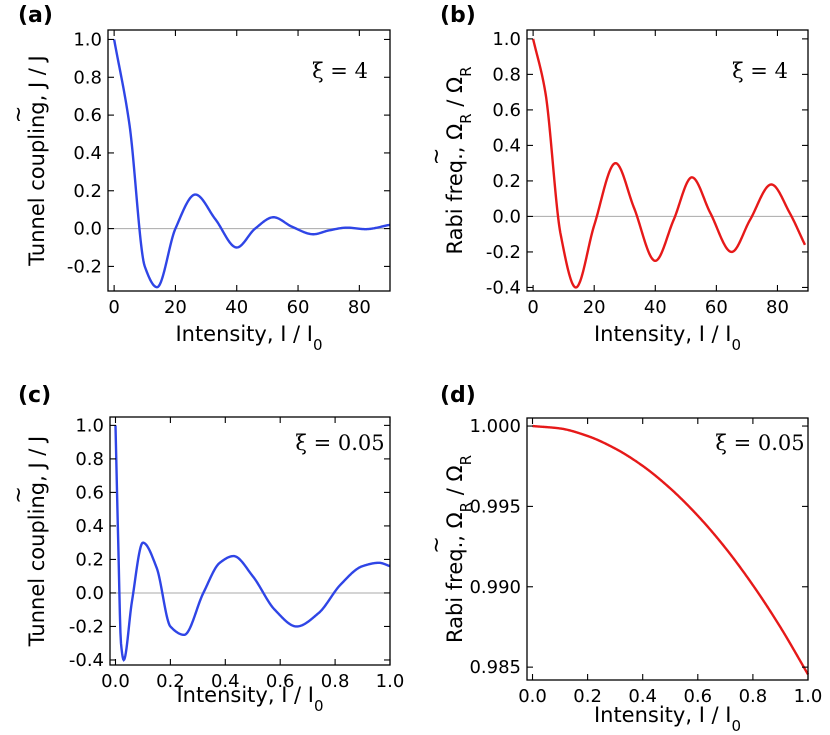  What do you see at coordinates (495, 667) in the screenshot?
I see `y-tick-label: 0.985` at bounding box center [495, 667].